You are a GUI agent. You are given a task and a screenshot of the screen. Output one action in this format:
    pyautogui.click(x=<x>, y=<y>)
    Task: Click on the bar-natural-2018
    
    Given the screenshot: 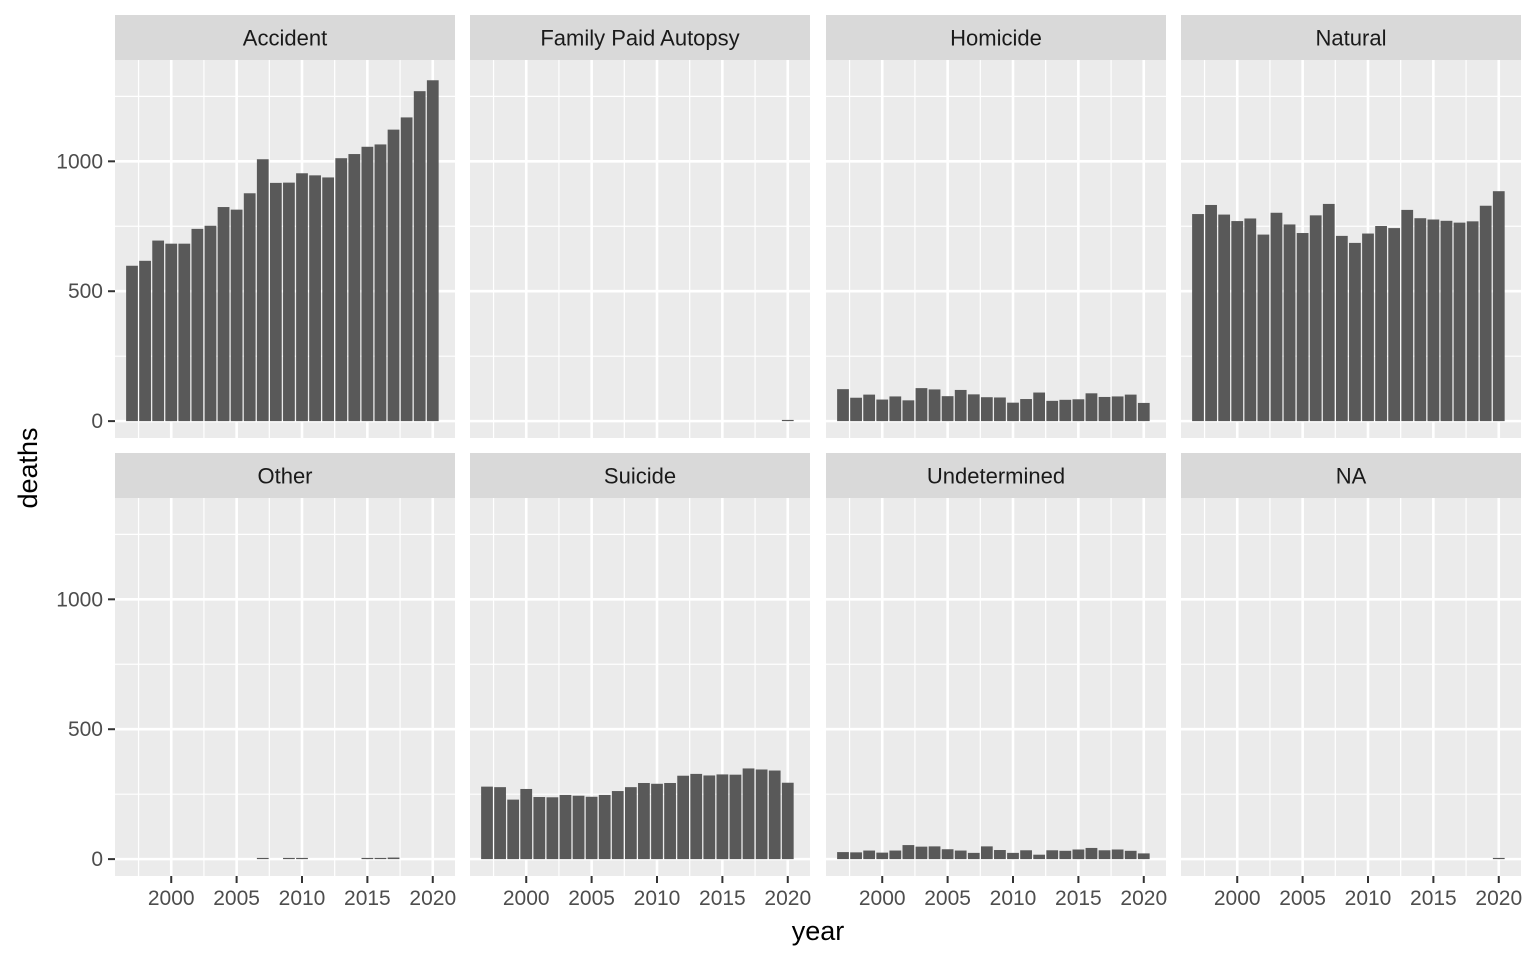 What is the action you would take?
    pyautogui.click(x=1472, y=321)
    